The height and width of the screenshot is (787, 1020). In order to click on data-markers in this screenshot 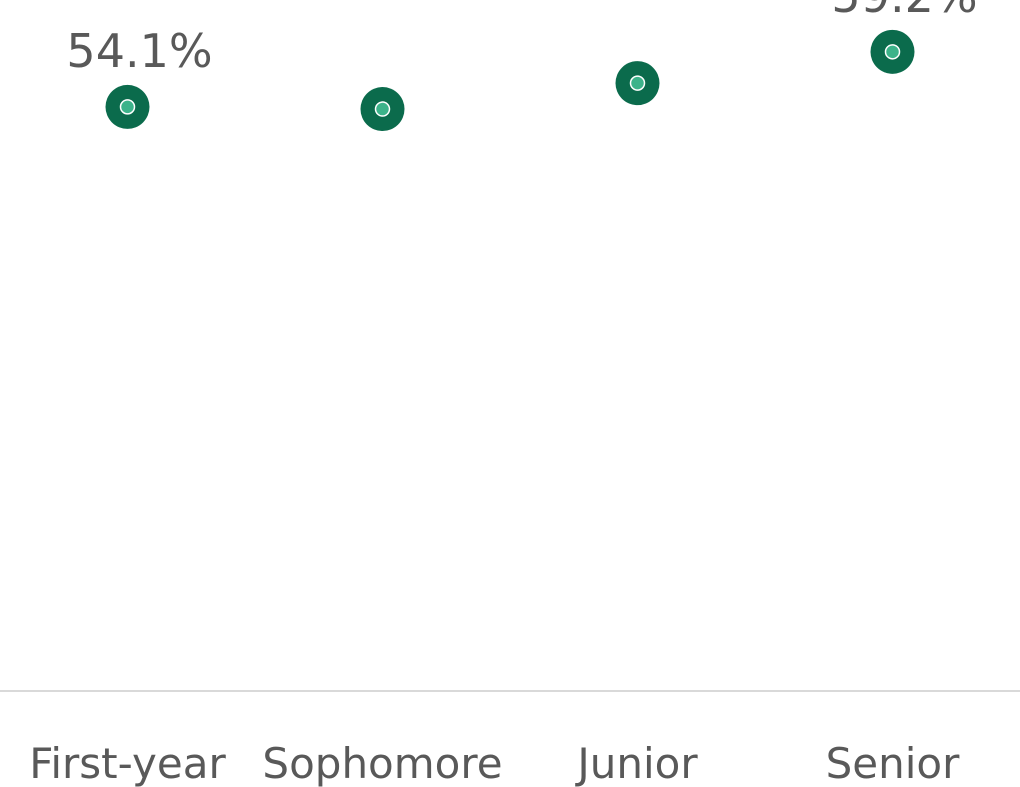, I will do `click(510, 80)`.